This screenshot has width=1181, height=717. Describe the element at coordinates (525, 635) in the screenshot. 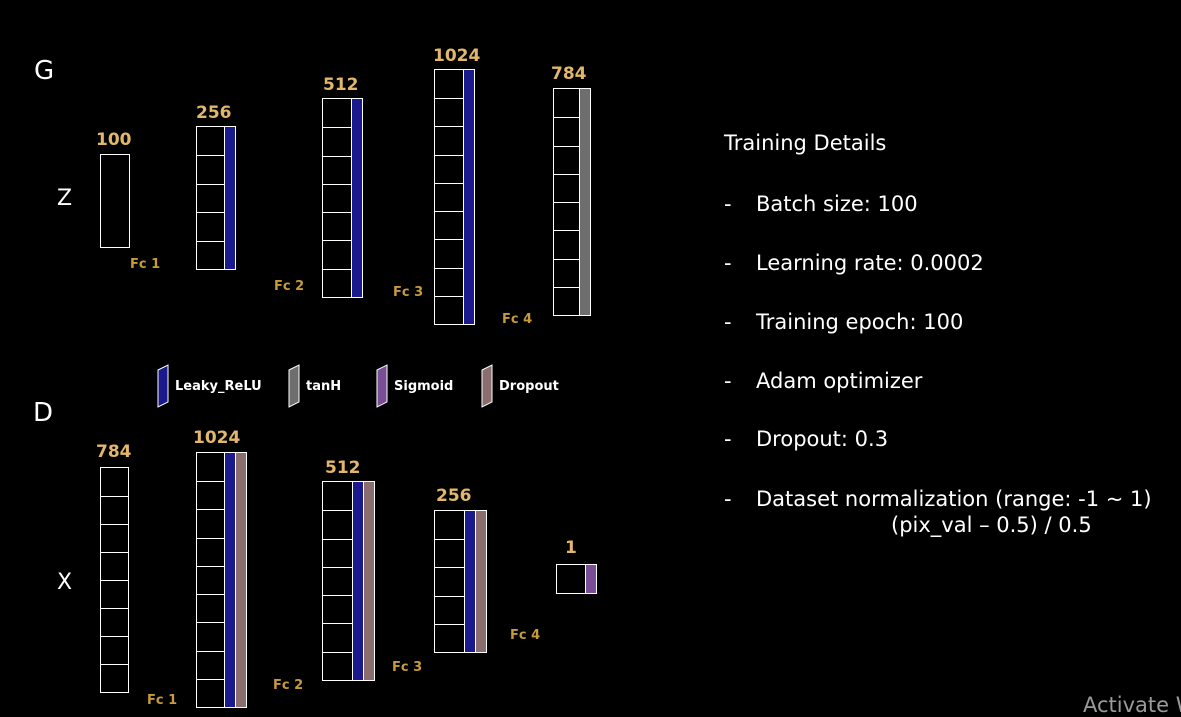

I see `d-fc-label: Fc 4` at that location.